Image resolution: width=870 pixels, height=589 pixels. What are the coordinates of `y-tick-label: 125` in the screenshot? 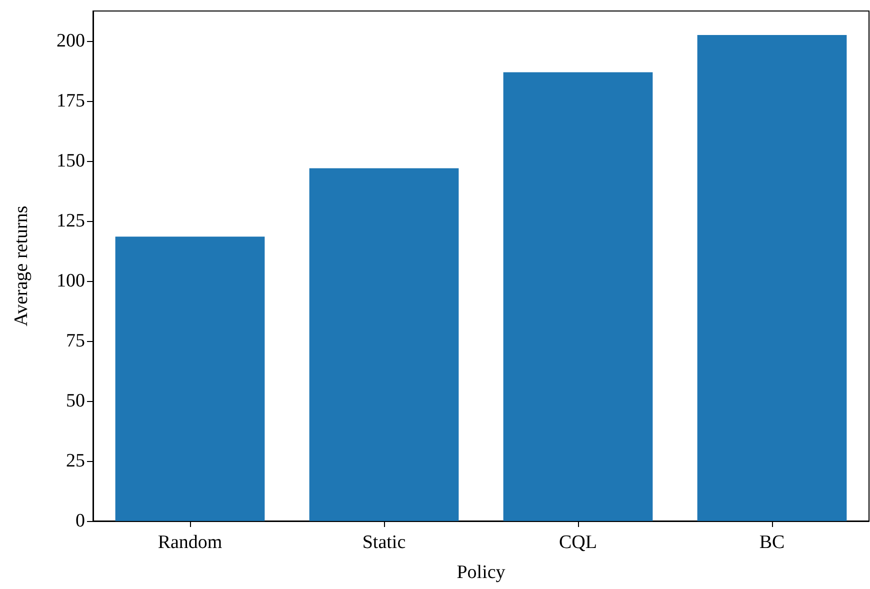 It's located at (70, 221).